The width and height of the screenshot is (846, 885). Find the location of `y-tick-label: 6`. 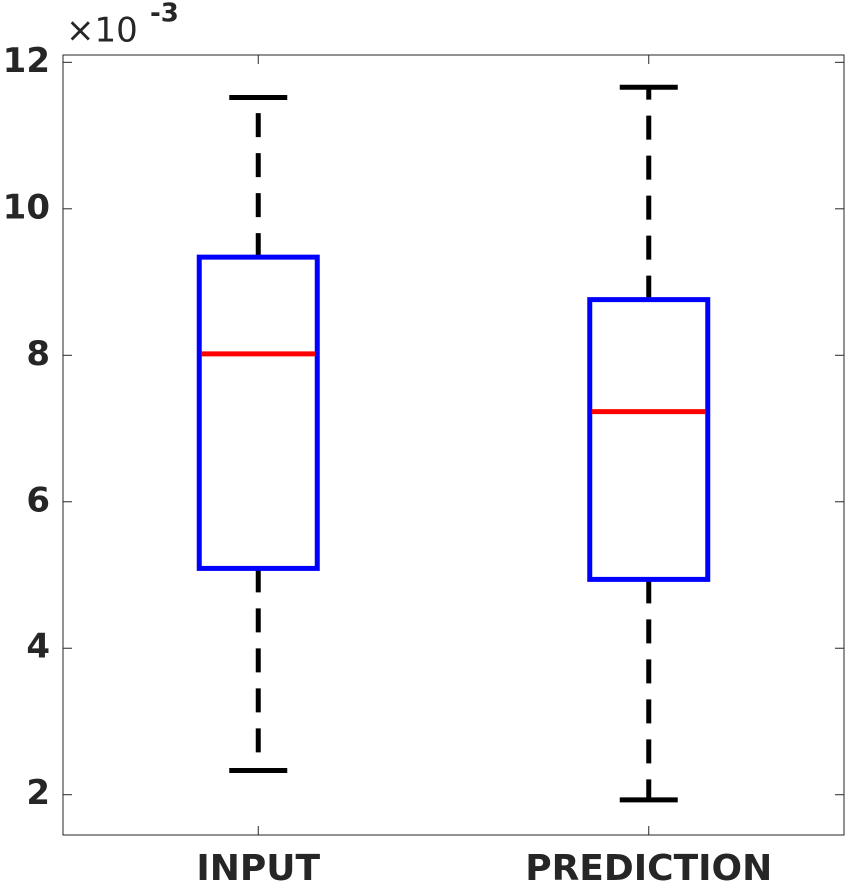

y-tick-label: 6 is located at coordinates (38, 500).